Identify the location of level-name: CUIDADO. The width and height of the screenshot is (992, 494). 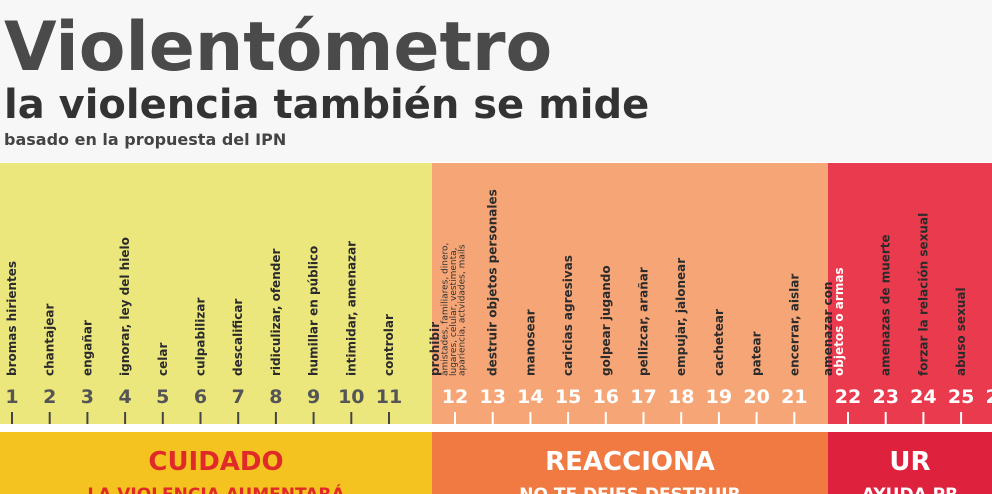
(215, 462).